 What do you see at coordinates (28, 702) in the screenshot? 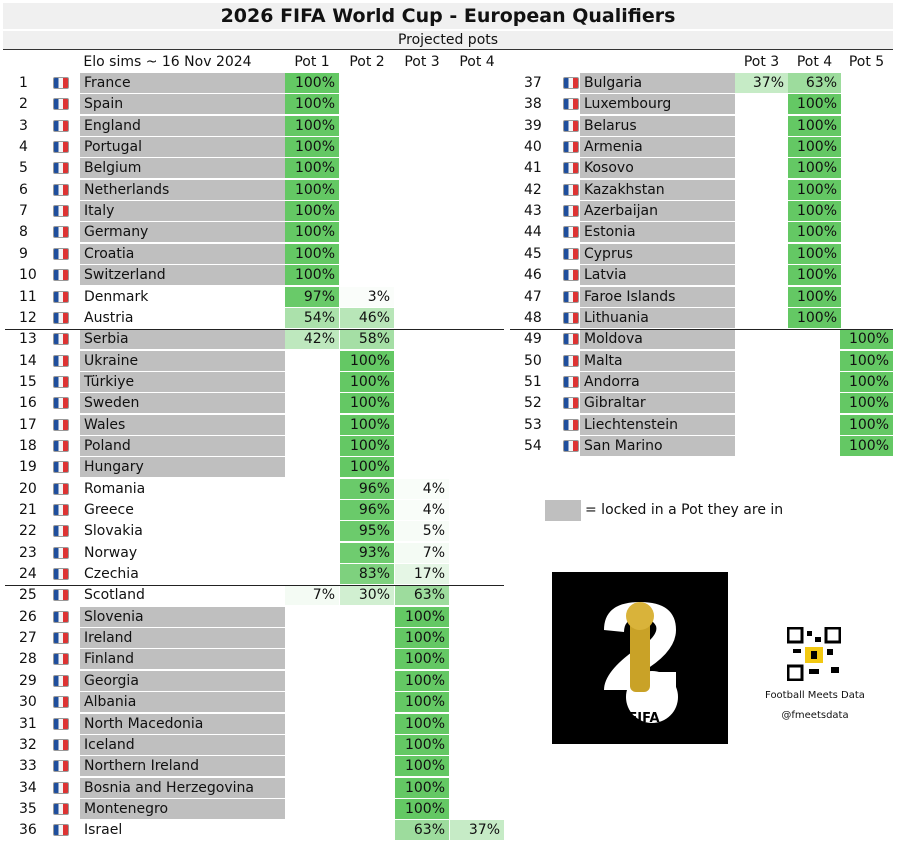
I see `rank: 30` at bounding box center [28, 702].